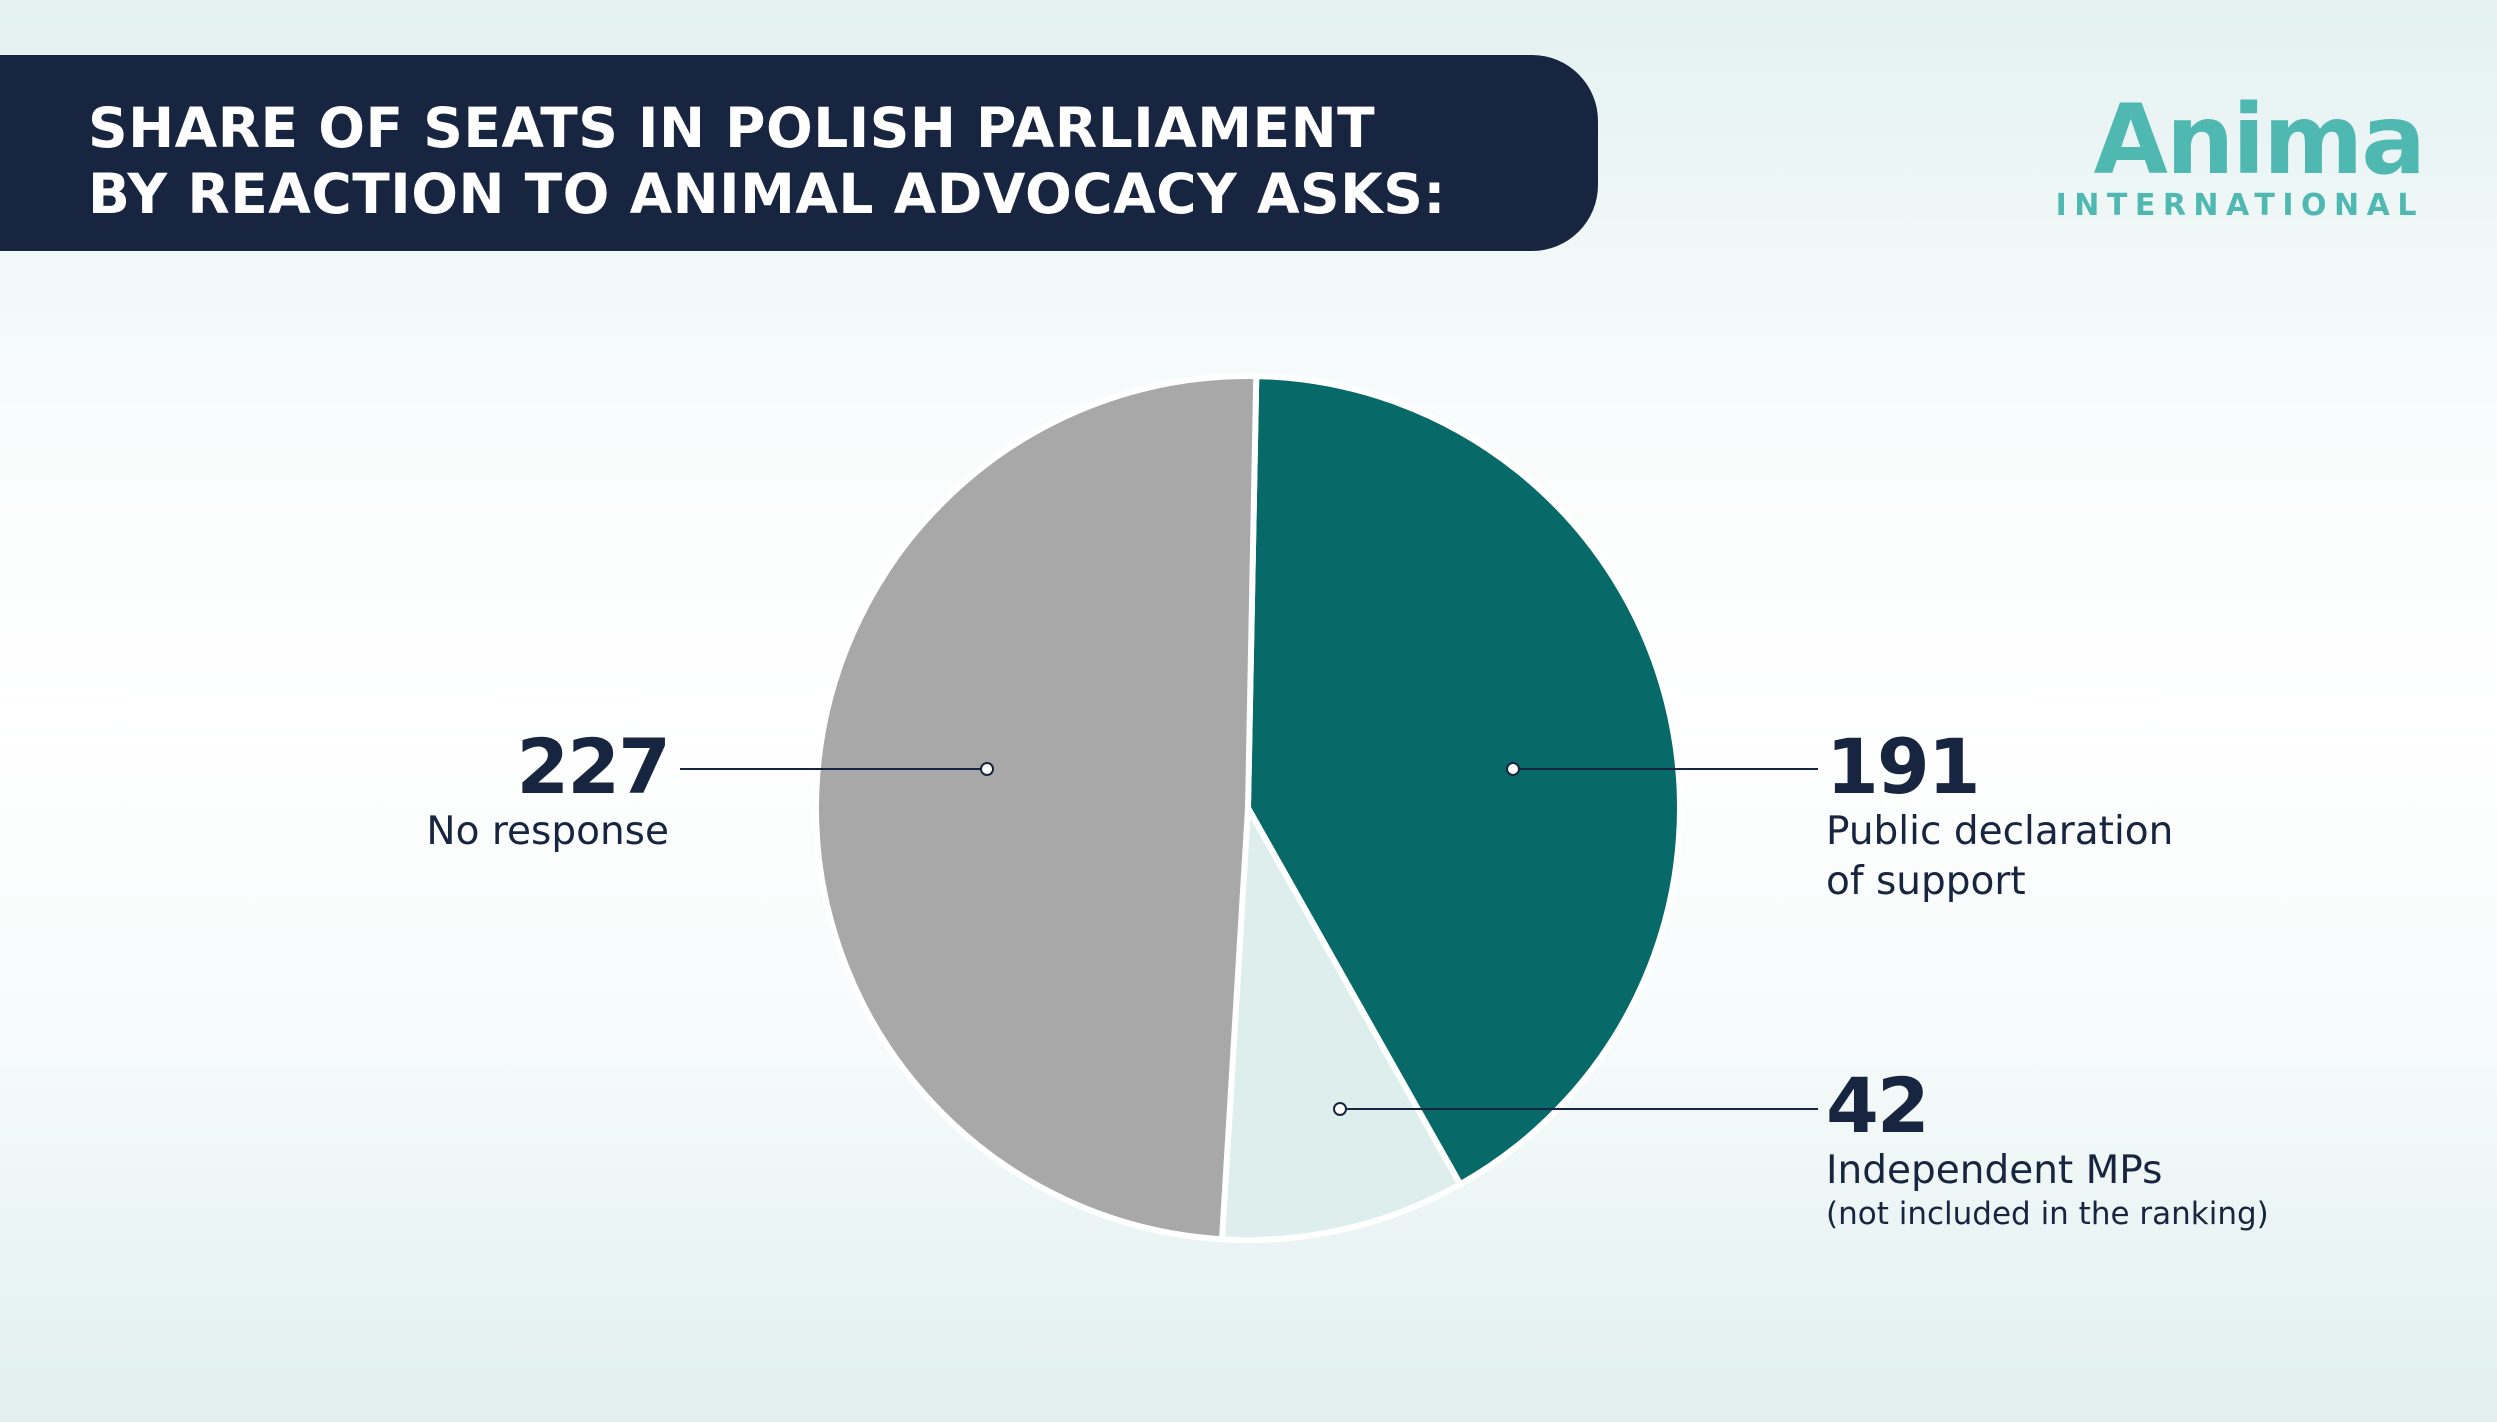  Describe the element at coordinates (1464, 780) in the screenshot. I see `pie-slice-support` at that location.